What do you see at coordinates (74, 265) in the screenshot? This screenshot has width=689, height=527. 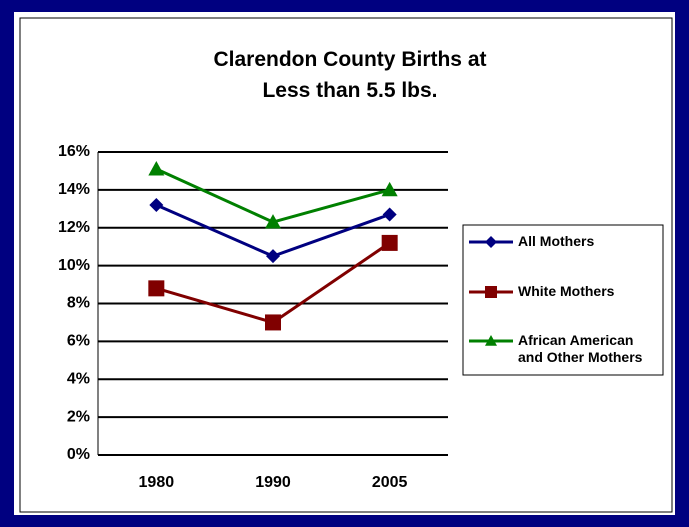 I see `y-tick-label: 10%` at bounding box center [74, 265].